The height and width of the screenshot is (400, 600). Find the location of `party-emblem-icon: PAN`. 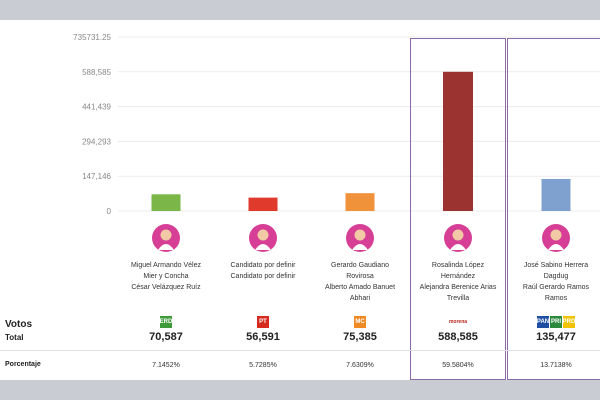

party-emblem-icon: PAN is located at coordinates (543, 322).